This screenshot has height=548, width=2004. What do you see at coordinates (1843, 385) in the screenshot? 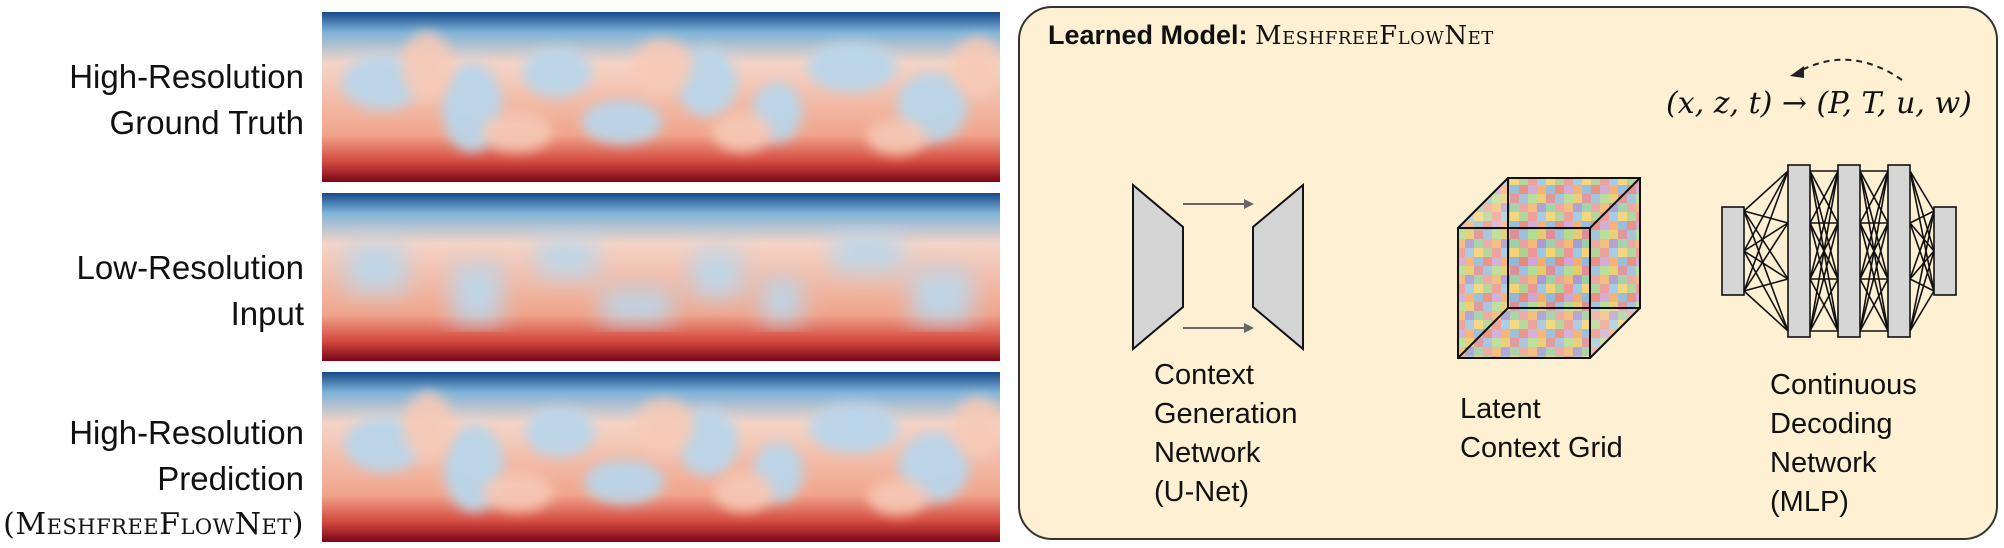
I see `caption-line: Continuous` at bounding box center [1843, 385].